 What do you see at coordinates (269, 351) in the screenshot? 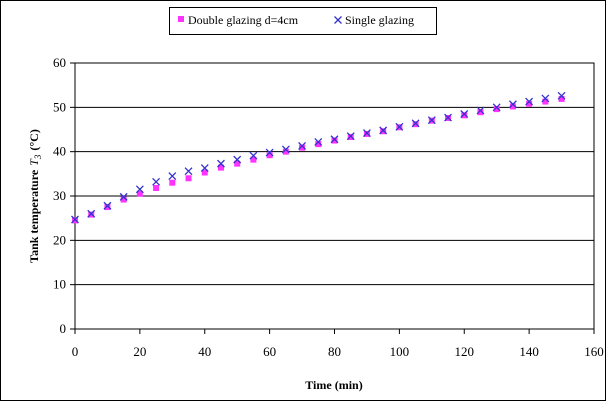
I see `x-tick-label-60: 60` at bounding box center [269, 351].